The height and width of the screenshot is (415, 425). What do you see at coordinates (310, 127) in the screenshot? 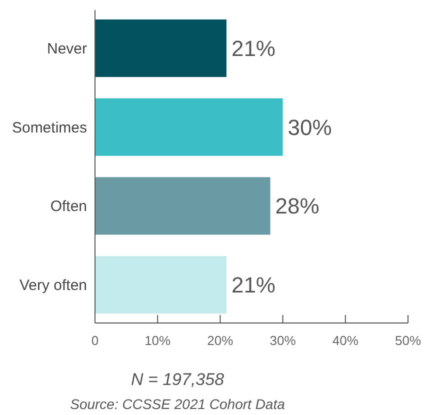
I see `data-label: 30%` at bounding box center [310, 127].